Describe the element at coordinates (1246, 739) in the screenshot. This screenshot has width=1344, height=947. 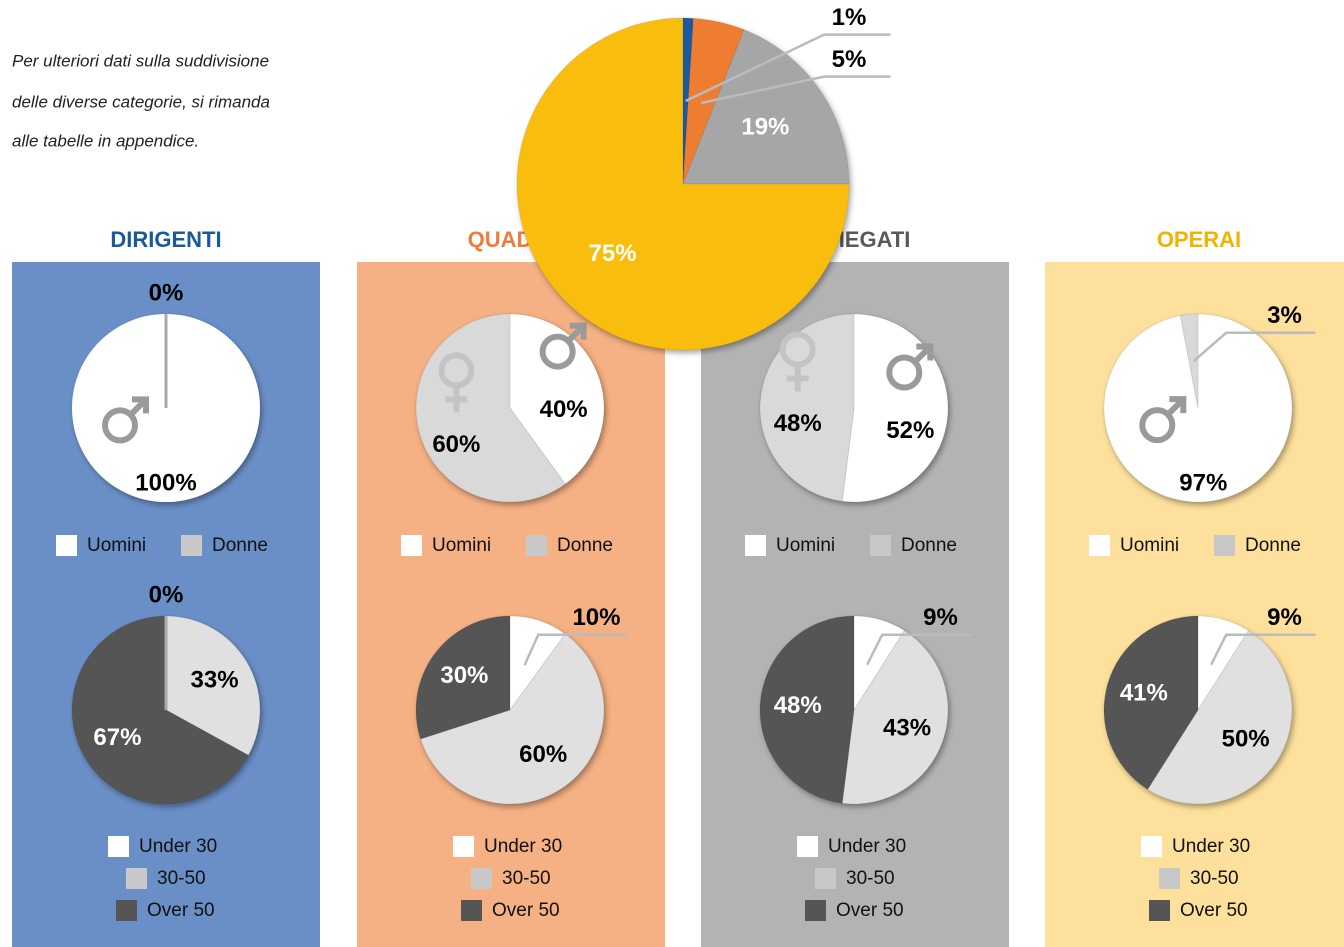
I see `data-label: 50%` at that location.